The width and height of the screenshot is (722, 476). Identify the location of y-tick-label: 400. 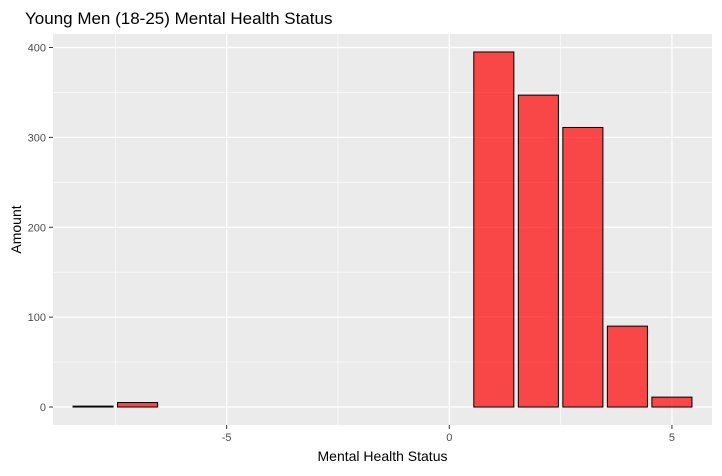
(37, 48).